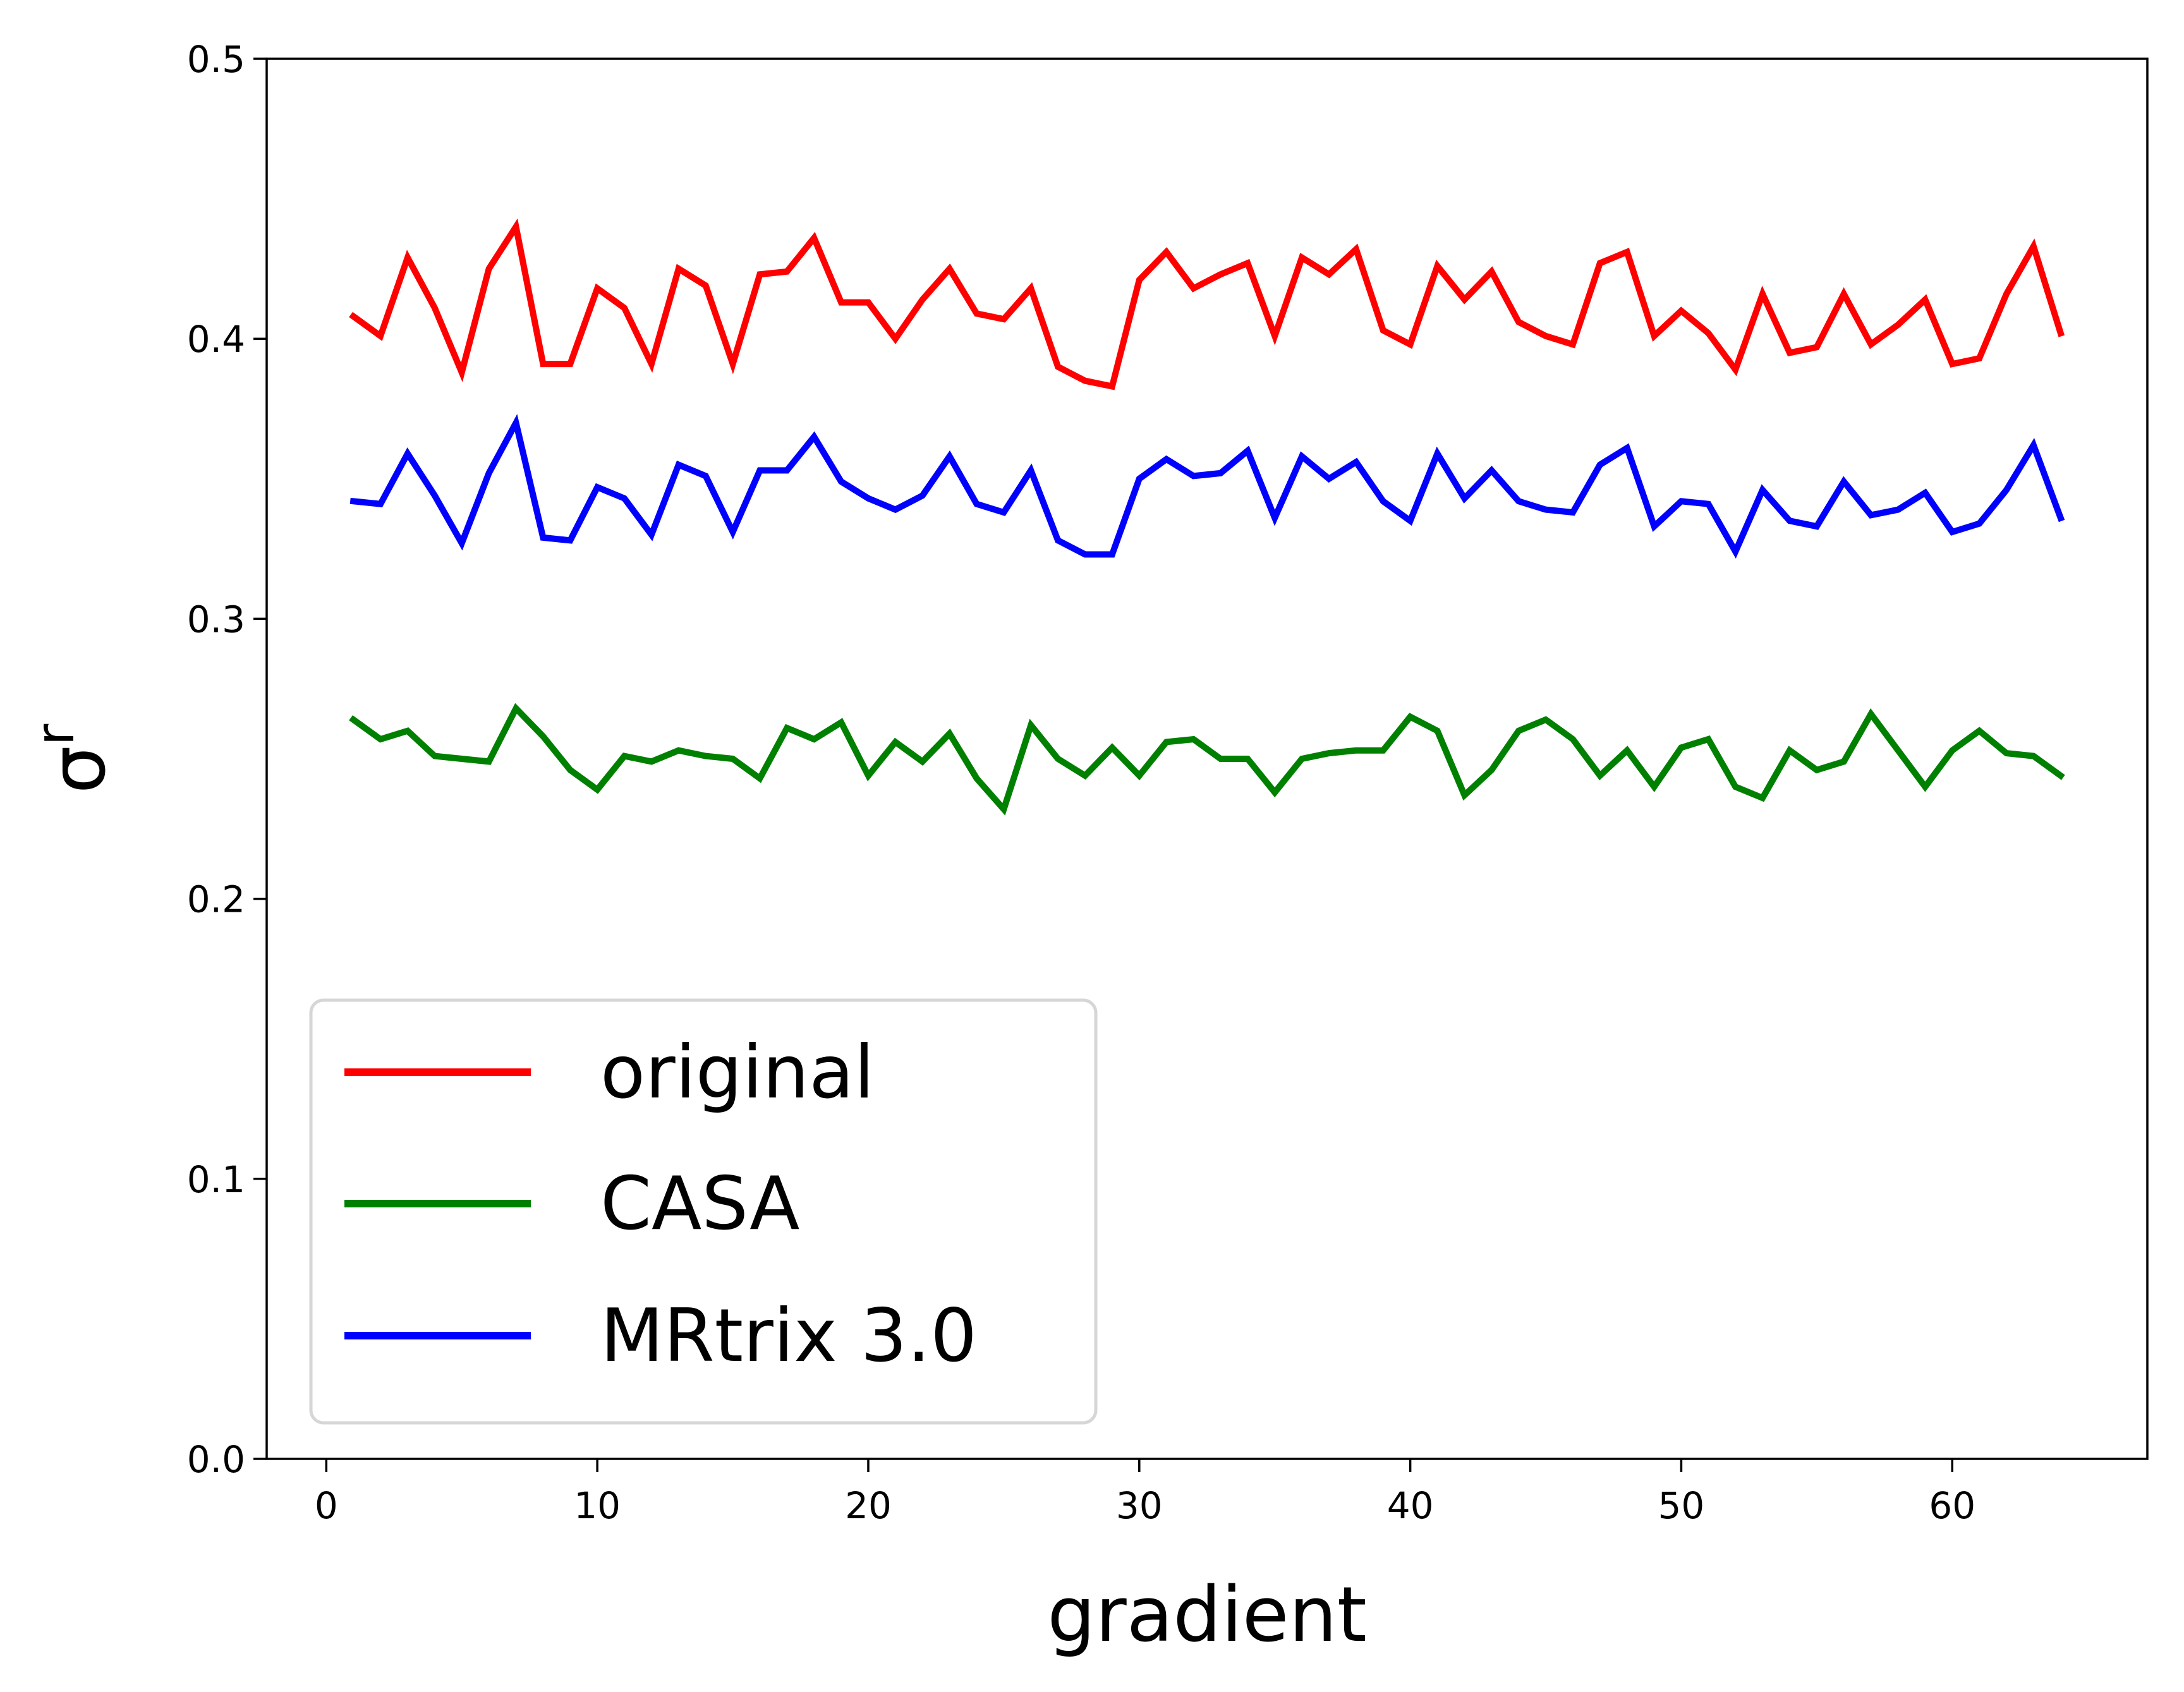  I want to click on x-axis-label: gradient, so click(1207, 1615).